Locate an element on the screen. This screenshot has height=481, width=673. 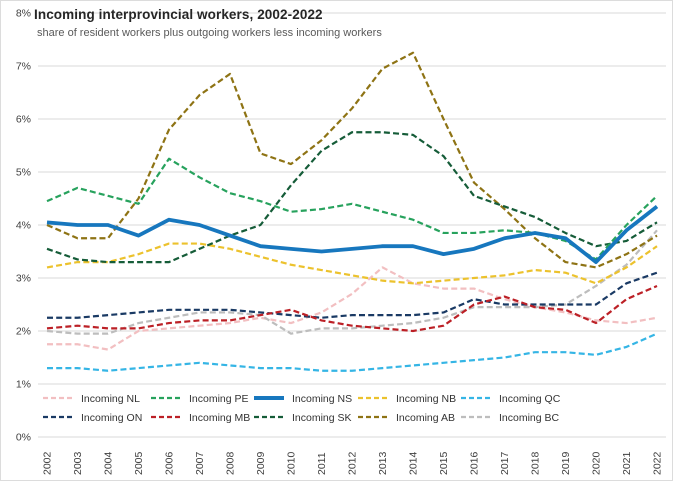
y-axis-label: 4% is located at coordinates (23, 226).